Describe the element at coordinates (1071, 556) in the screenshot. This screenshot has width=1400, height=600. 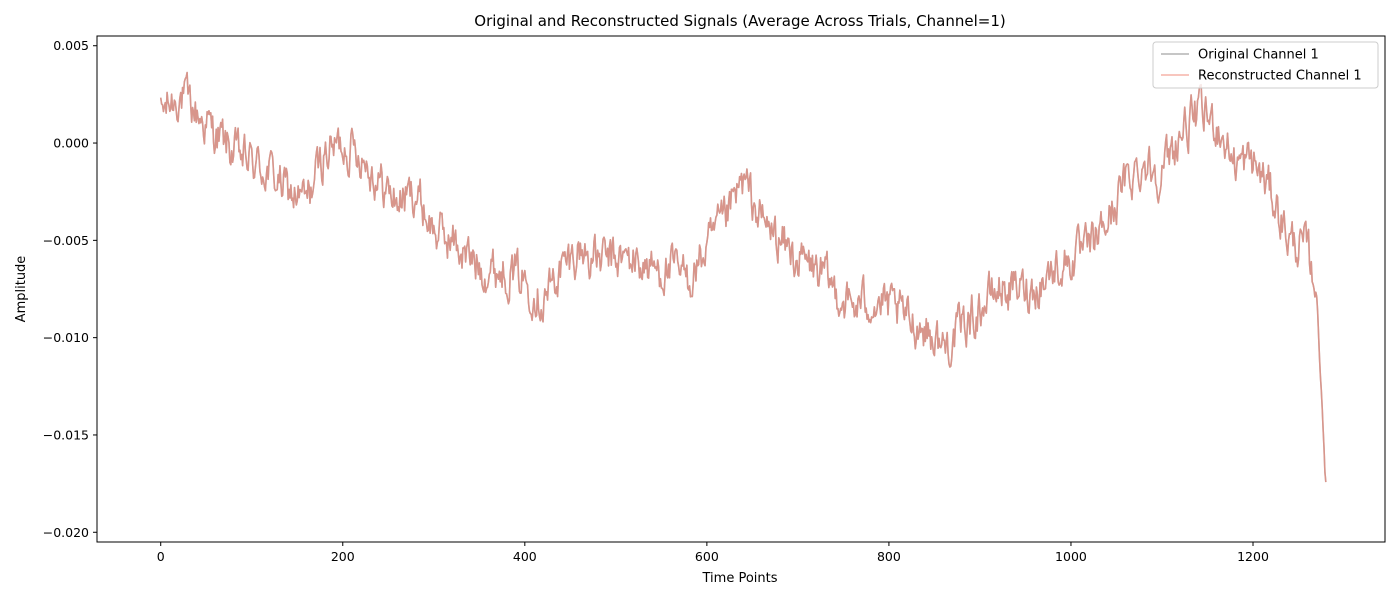
I see `x-tick-label: 1000` at that location.